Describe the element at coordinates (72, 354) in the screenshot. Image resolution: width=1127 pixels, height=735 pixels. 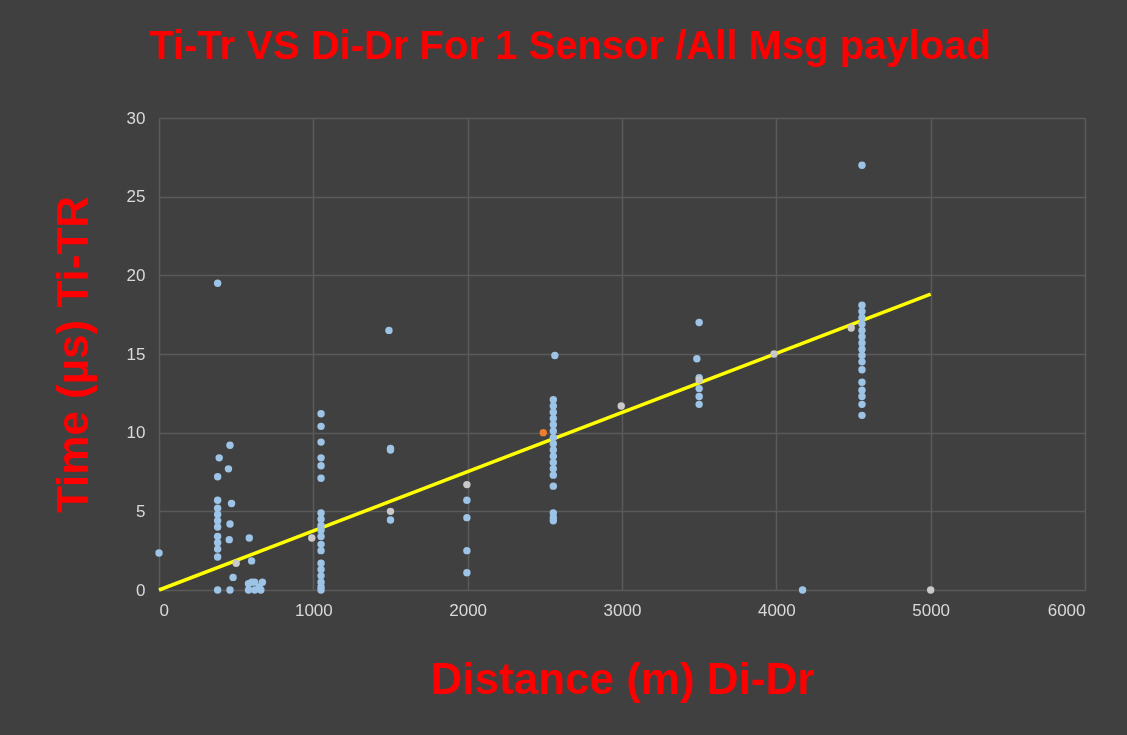
I see `y-axis-title: Time (µs) Ti-TR` at that location.